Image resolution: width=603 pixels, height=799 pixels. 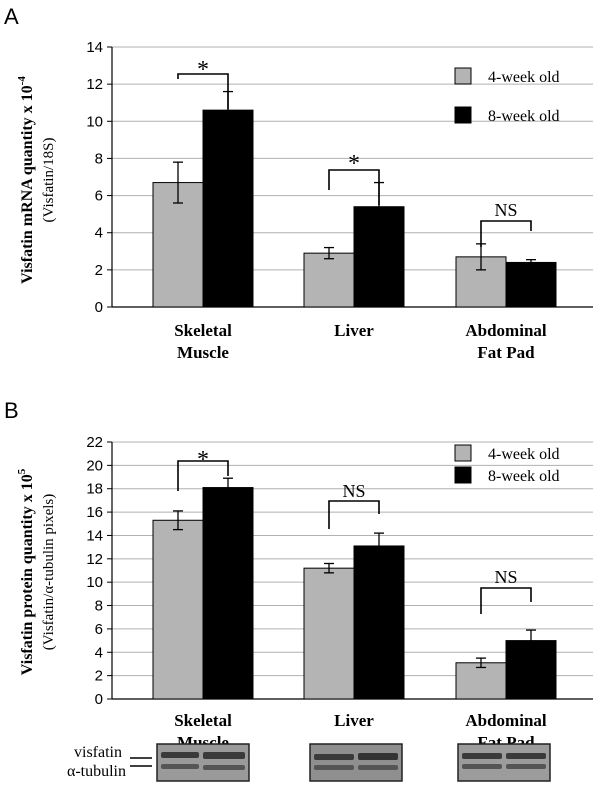 I want to click on blot-image-skeletal-muscle, so click(x=203, y=762).